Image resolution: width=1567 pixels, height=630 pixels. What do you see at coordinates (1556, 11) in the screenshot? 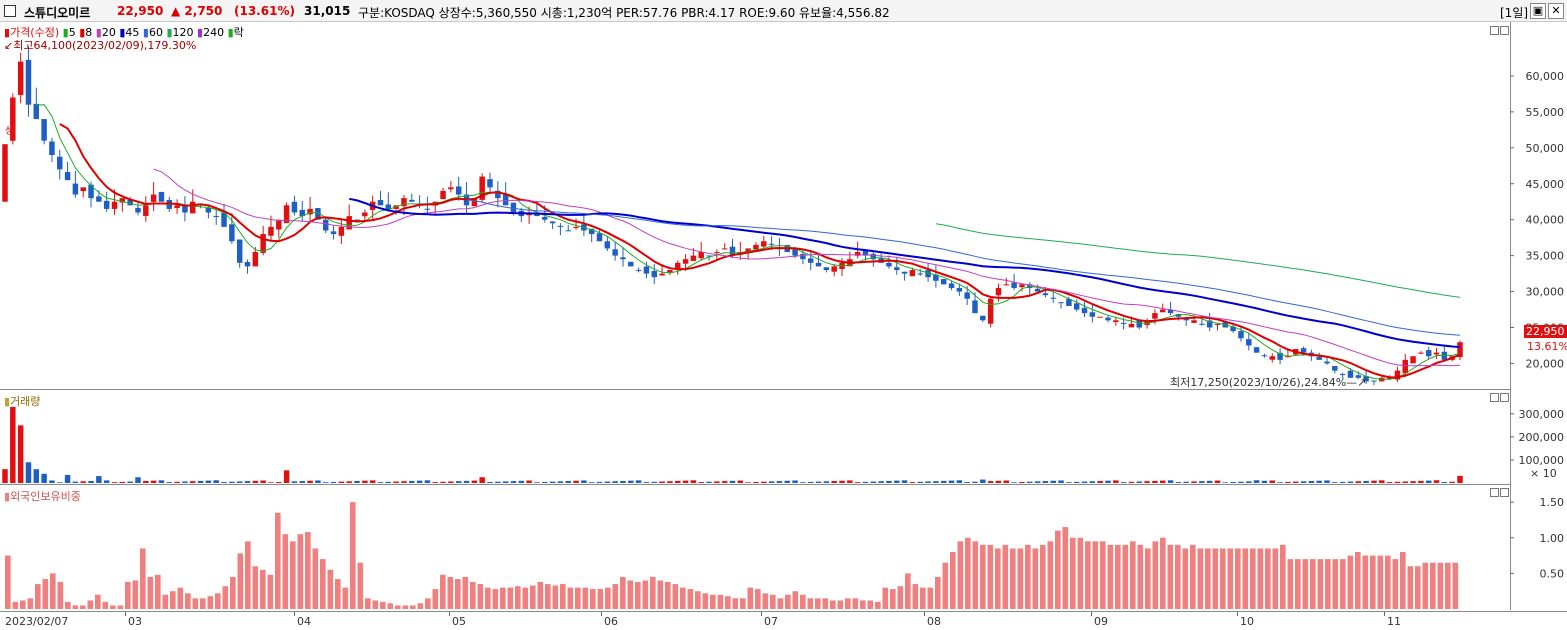
I see `close-icon: ✕` at bounding box center [1556, 11].